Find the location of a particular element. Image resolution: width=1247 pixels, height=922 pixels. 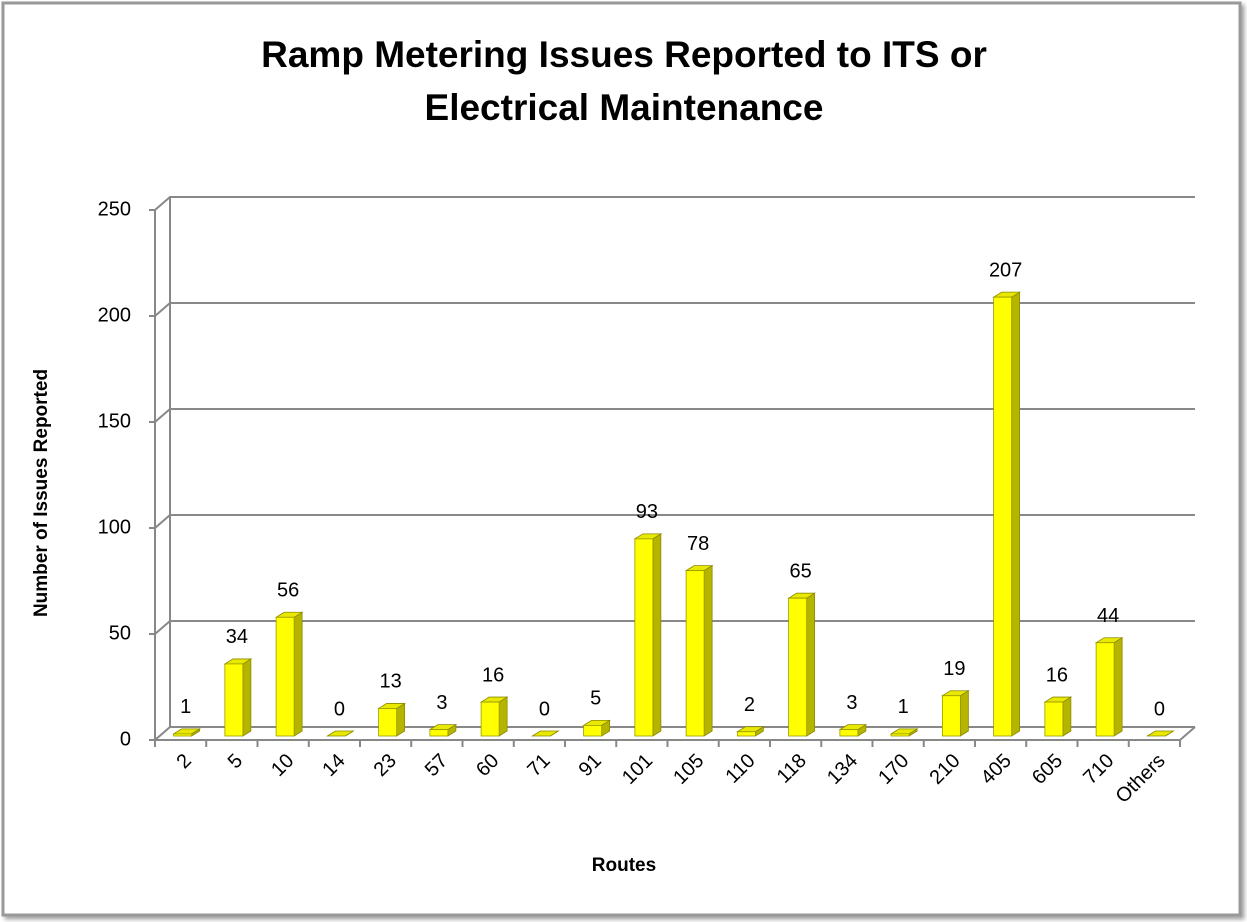

data-label: 44 is located at coordinates (1108, 616).